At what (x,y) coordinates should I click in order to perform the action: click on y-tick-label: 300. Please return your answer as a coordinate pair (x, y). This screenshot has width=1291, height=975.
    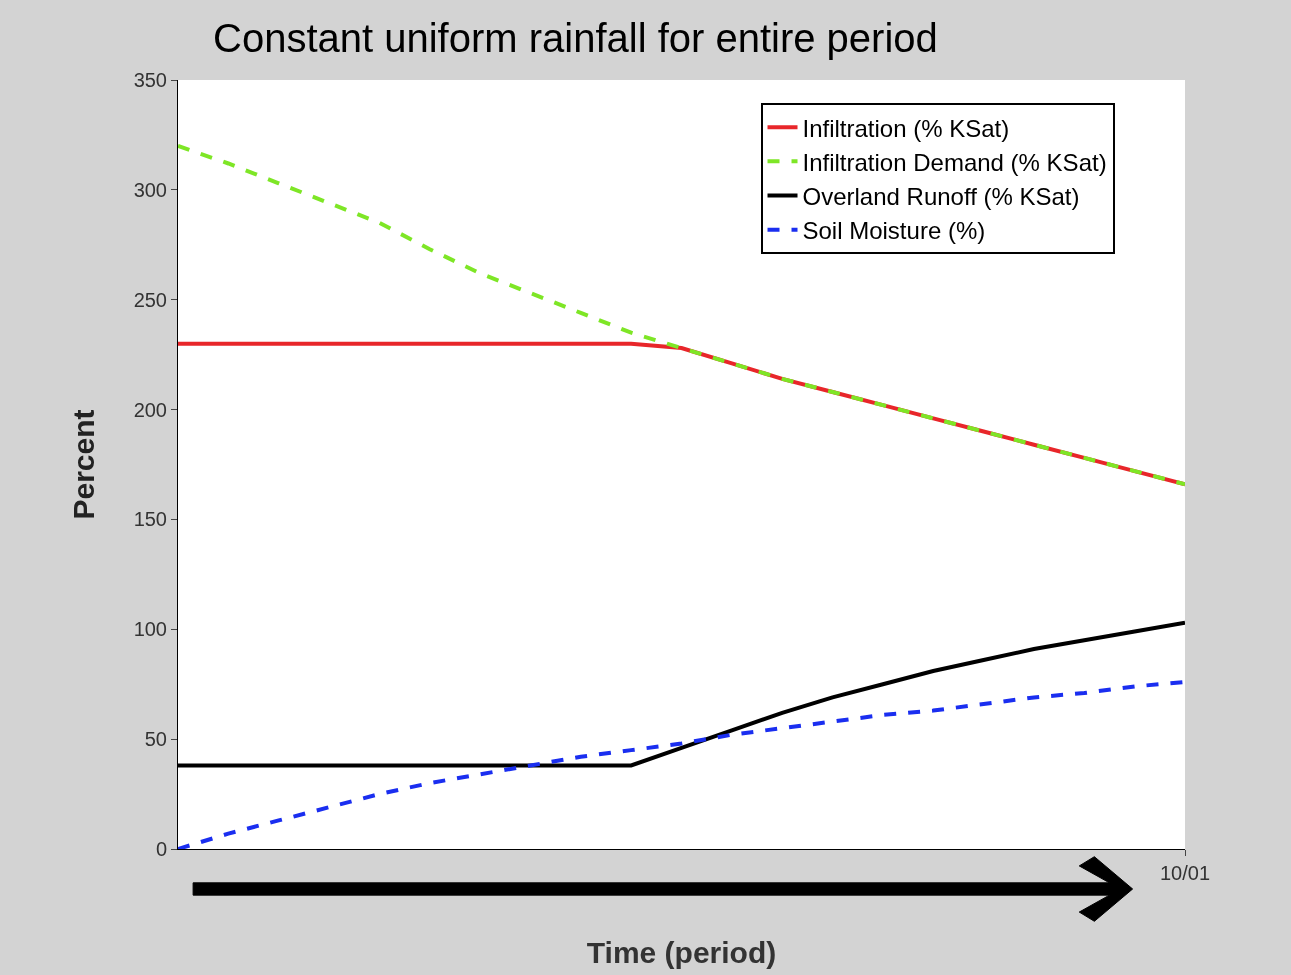
    Looking at the image, I should click on (150, 189).